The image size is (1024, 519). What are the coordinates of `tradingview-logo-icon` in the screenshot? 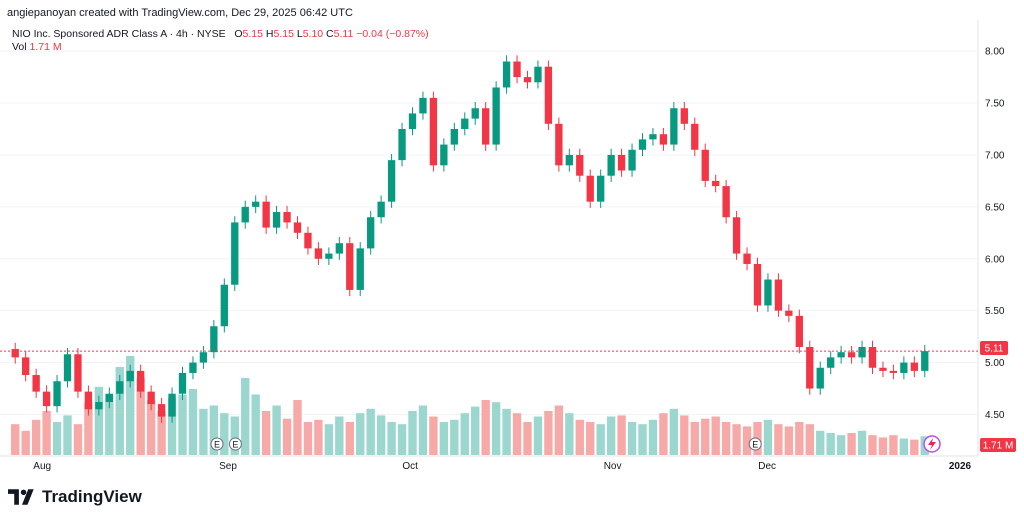 It's located at (21, 497).